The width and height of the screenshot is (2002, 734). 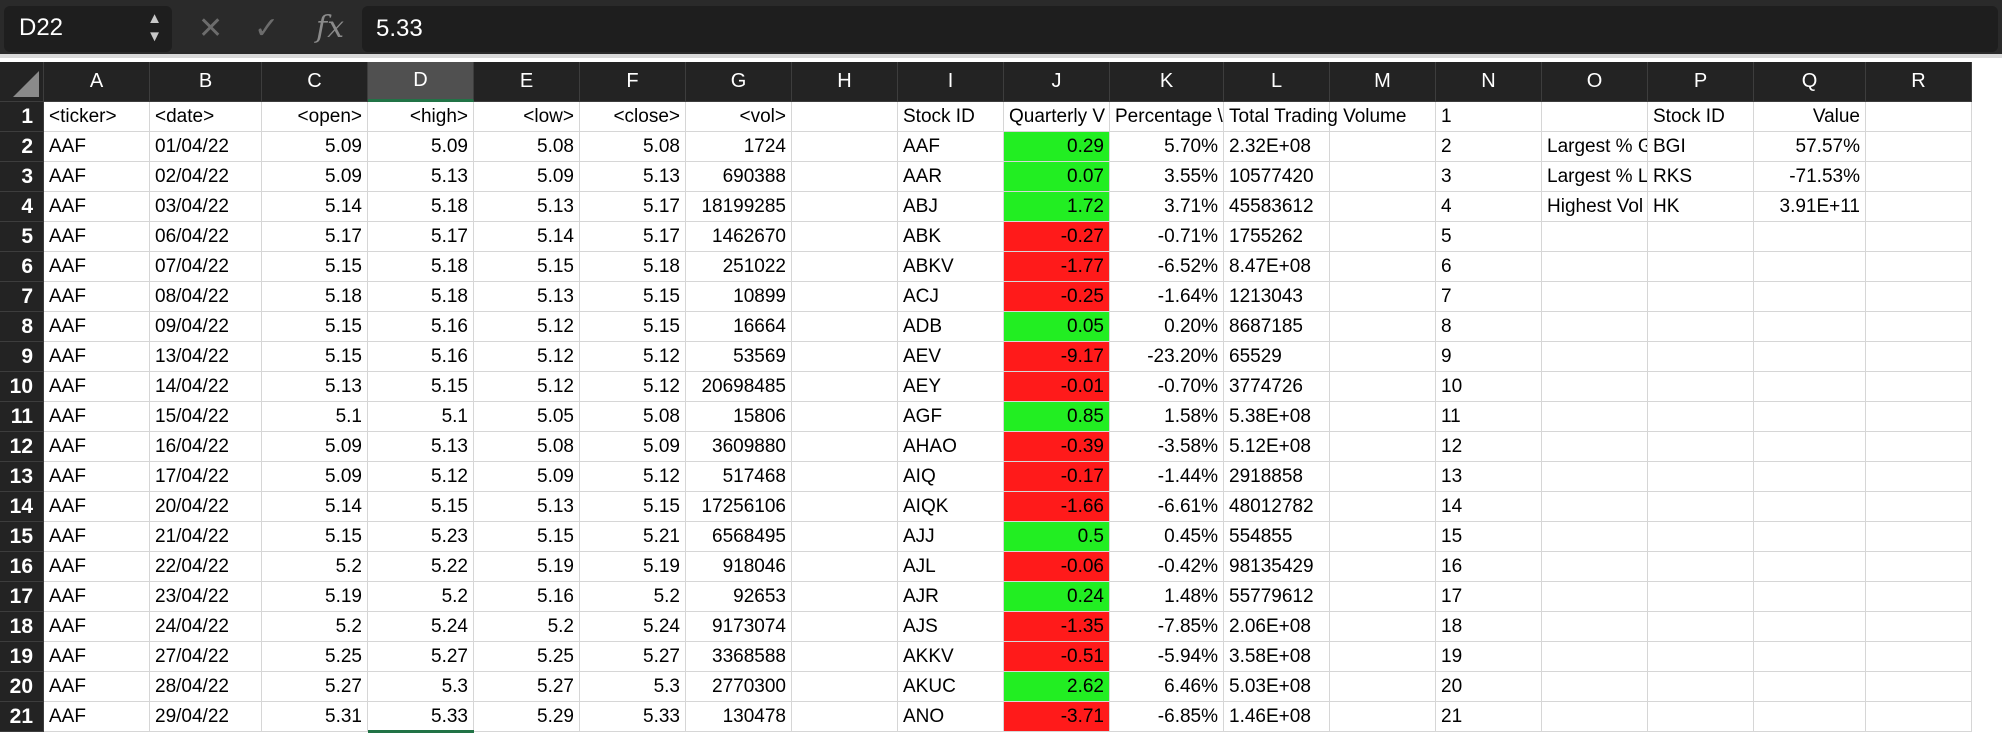 What do you see at coordinates (527, 537) in the screenshot?
I see `cell-e15: 5.15` at bounding box center [527, 537].